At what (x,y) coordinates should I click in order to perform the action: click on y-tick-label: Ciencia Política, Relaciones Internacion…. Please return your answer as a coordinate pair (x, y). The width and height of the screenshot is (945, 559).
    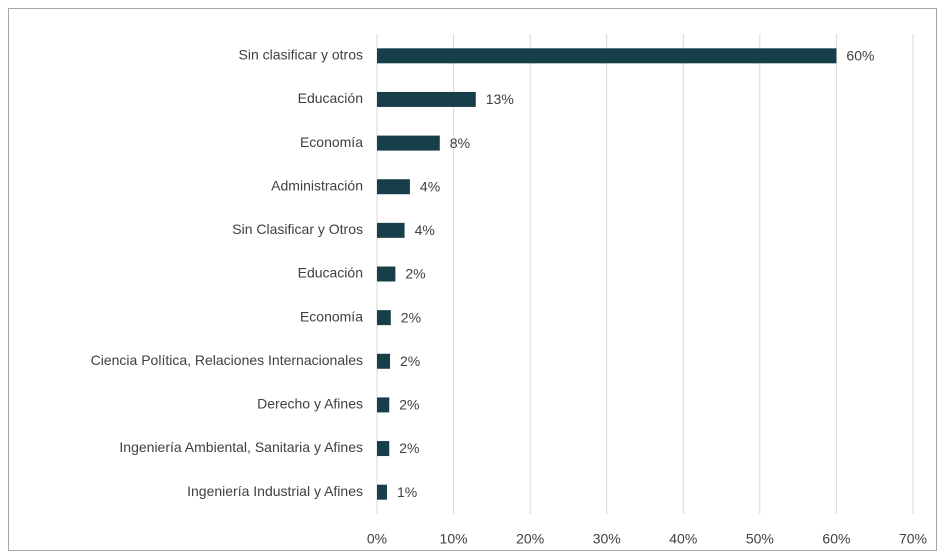
    Looking at the image, I should click on (227, 360).